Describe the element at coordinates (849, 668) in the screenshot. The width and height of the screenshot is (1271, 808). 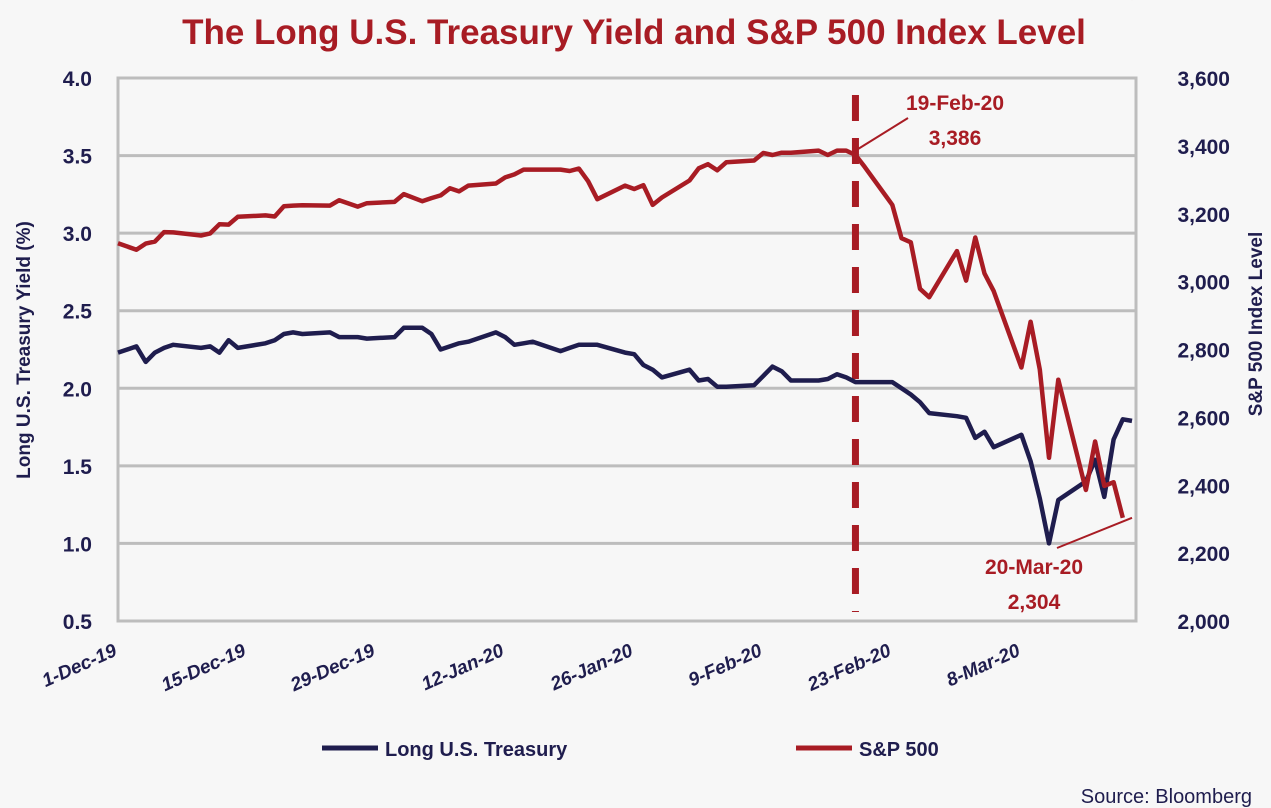
I see `x-tick-label: 23-Feb-20` at that location.